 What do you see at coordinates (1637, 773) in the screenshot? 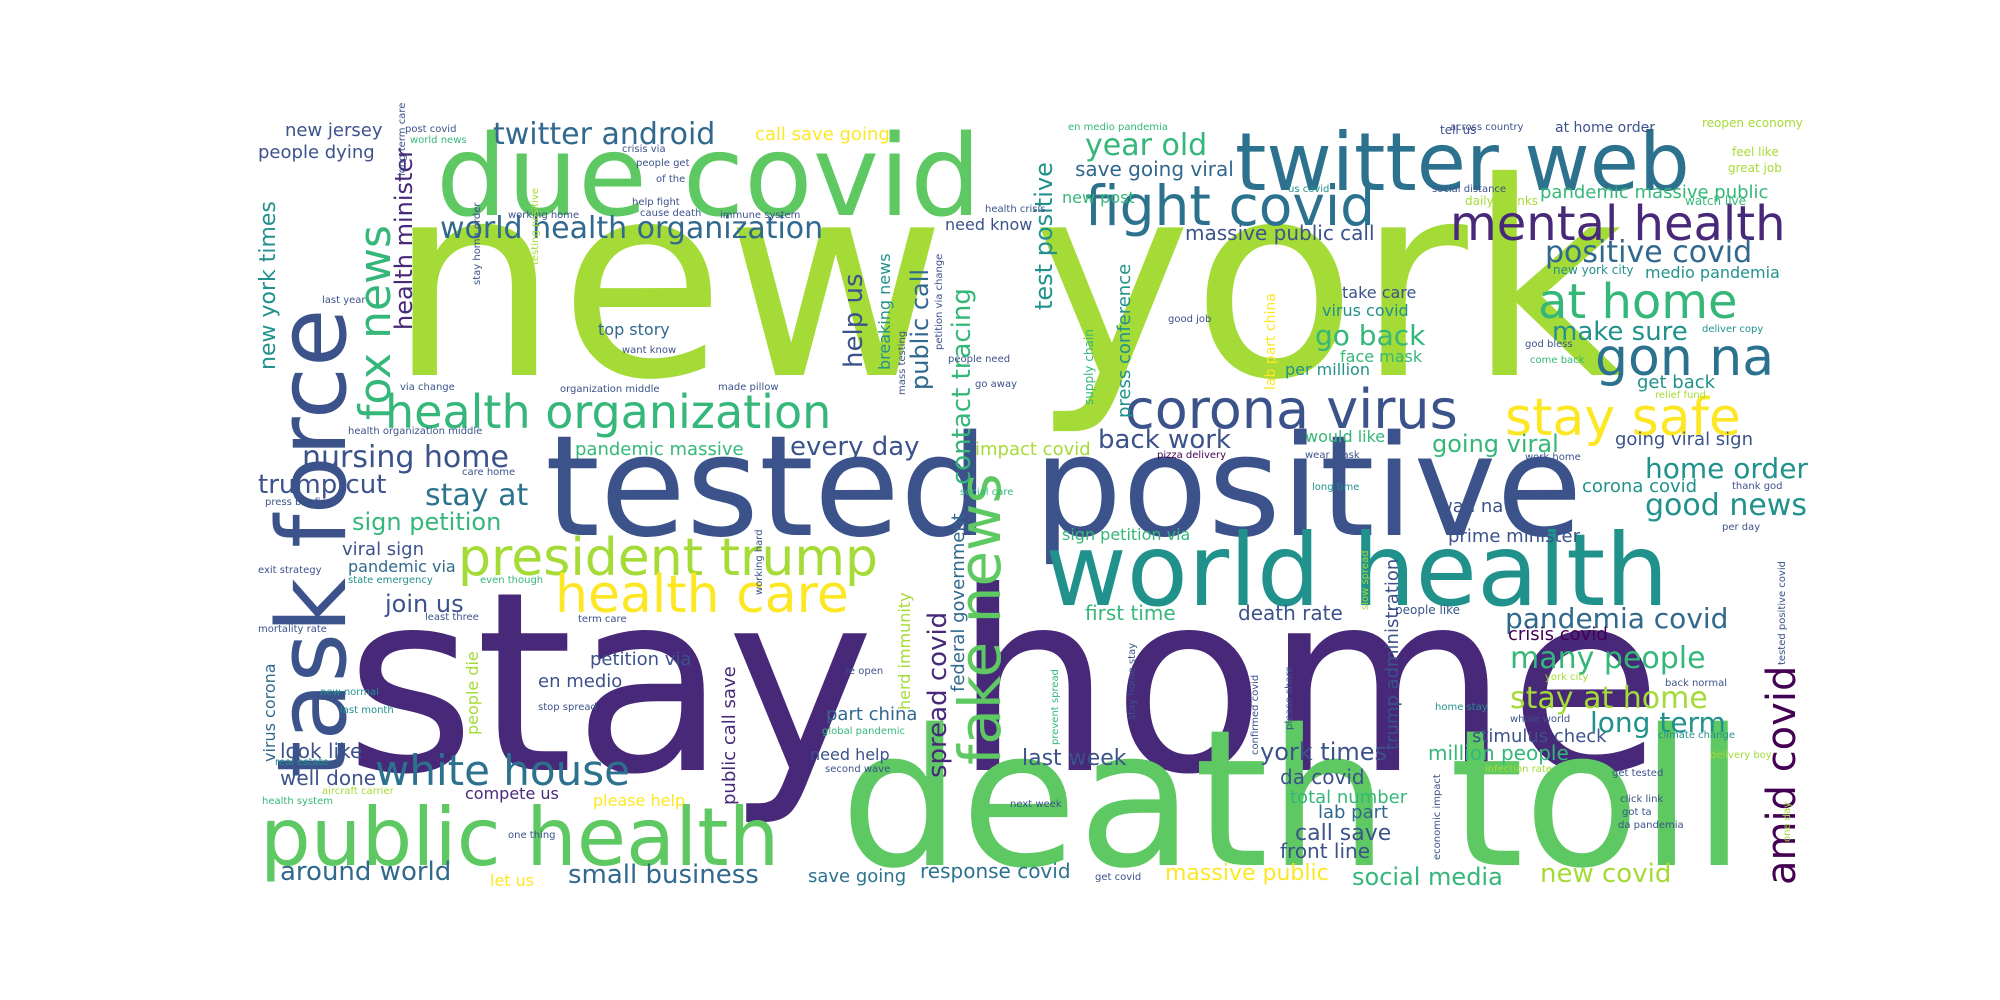
I see `cloud-word-get-tested: get tested` at bounding box center [1637, 773].